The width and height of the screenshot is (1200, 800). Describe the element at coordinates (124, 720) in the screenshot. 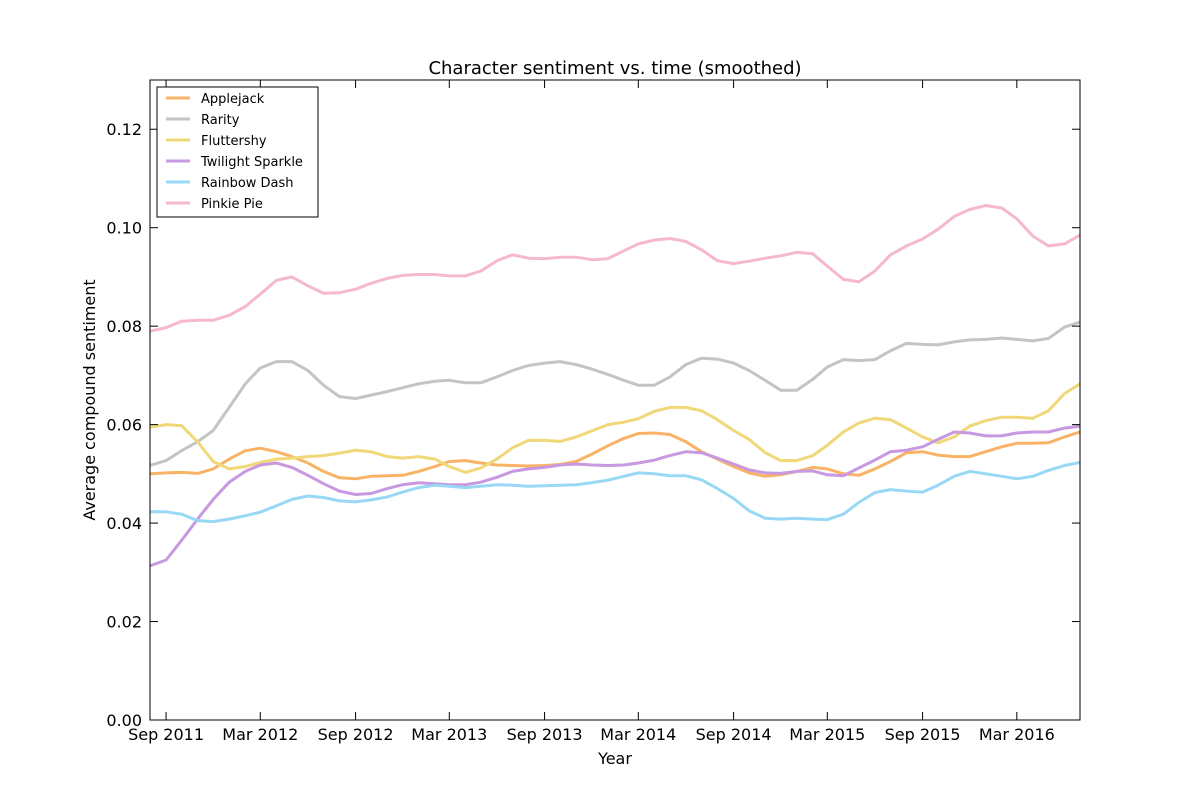

I see `y-tick-label: 0.00` at that location.